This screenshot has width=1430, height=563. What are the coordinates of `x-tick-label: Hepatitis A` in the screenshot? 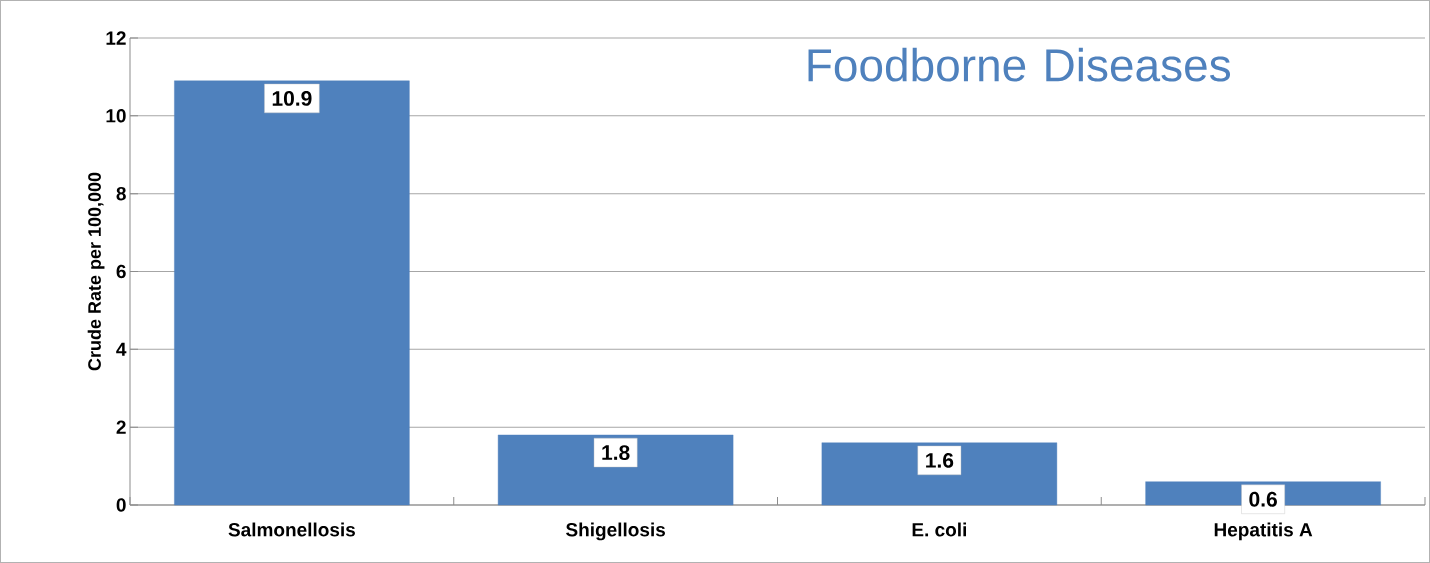 It's located at (1263, 531).